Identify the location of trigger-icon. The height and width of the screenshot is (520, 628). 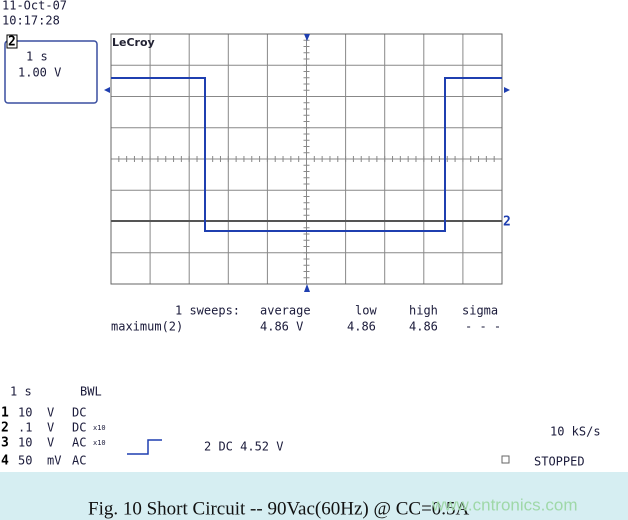
(144, 447).